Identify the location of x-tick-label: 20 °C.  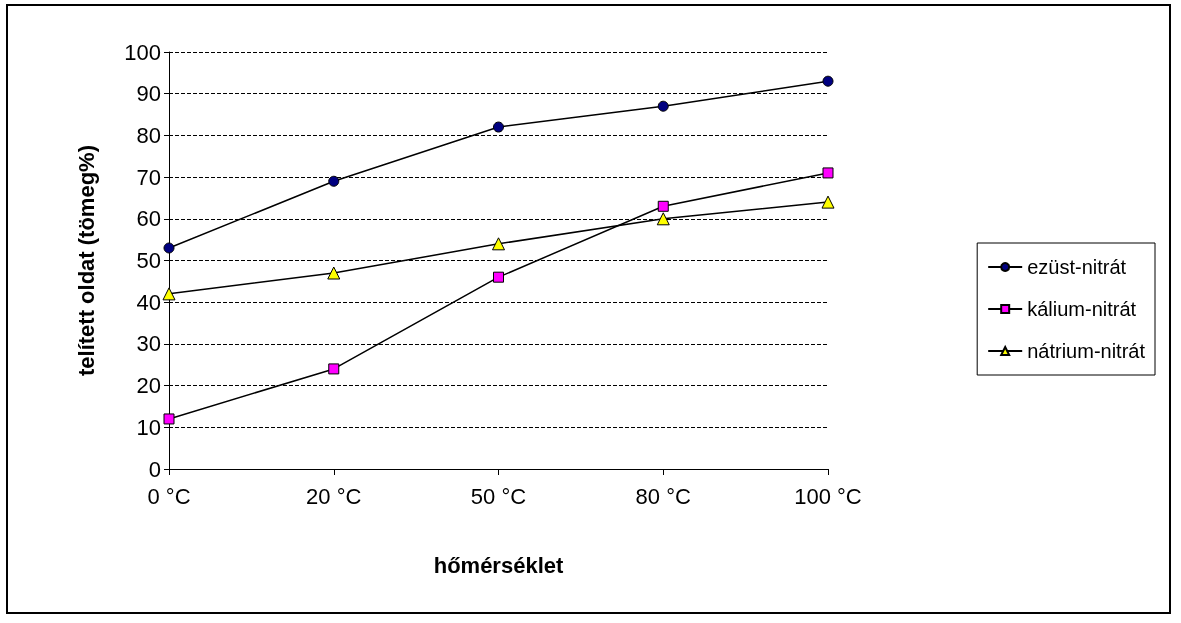
(334, 496).